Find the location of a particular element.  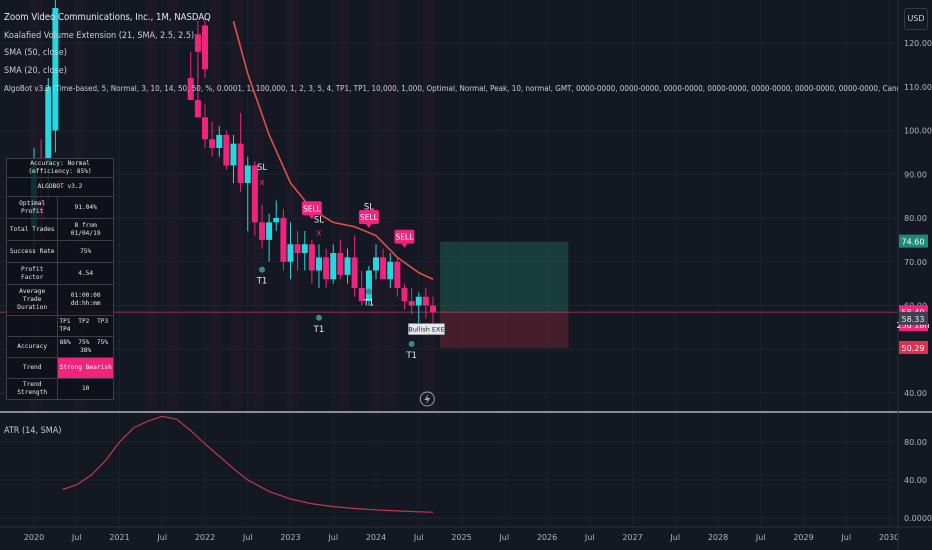

row-value: 91.04% is located at coordinates (85, 207).